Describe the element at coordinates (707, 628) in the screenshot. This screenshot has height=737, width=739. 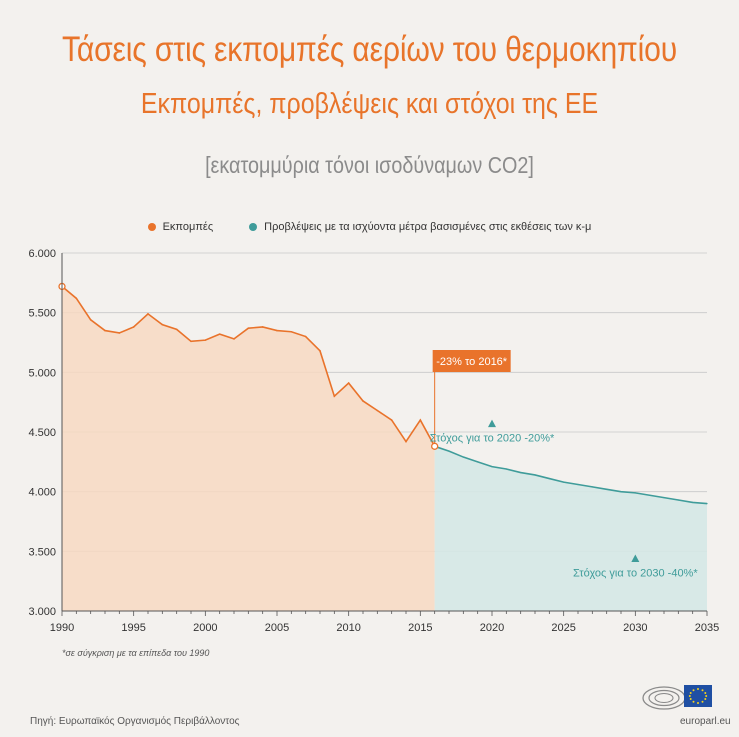
I see `x-tick-label: 2035` at that location.